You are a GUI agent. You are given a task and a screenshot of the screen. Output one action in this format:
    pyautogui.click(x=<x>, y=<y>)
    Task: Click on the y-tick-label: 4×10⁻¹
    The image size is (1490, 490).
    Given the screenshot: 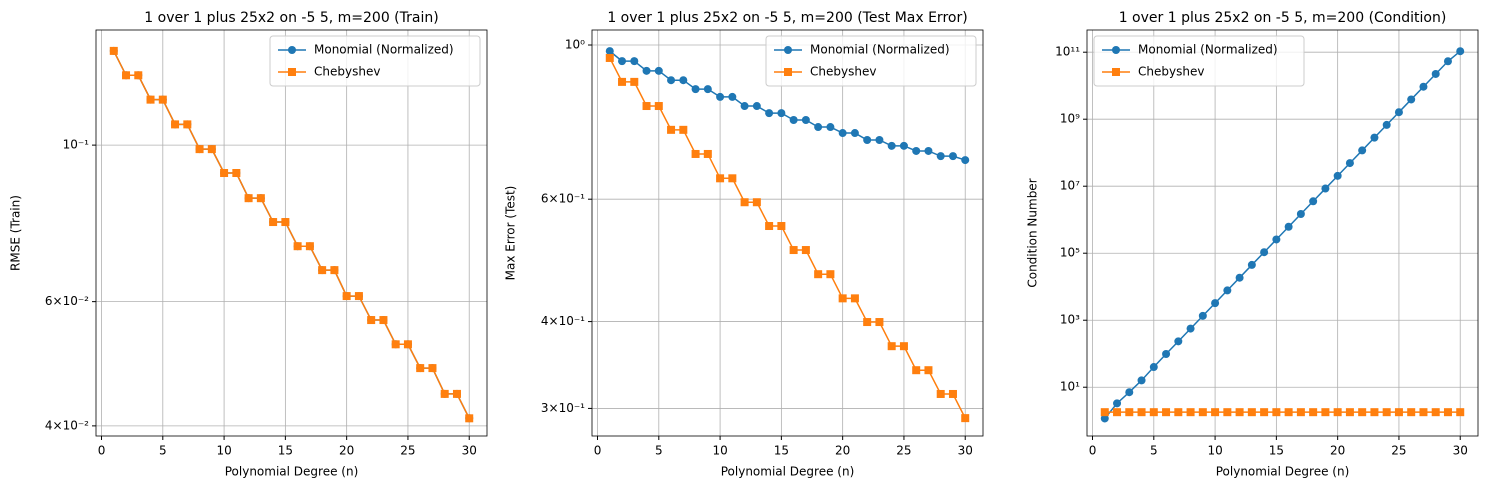 What is the action you would take?
    pyautogui.click(x=563, y=321)
    